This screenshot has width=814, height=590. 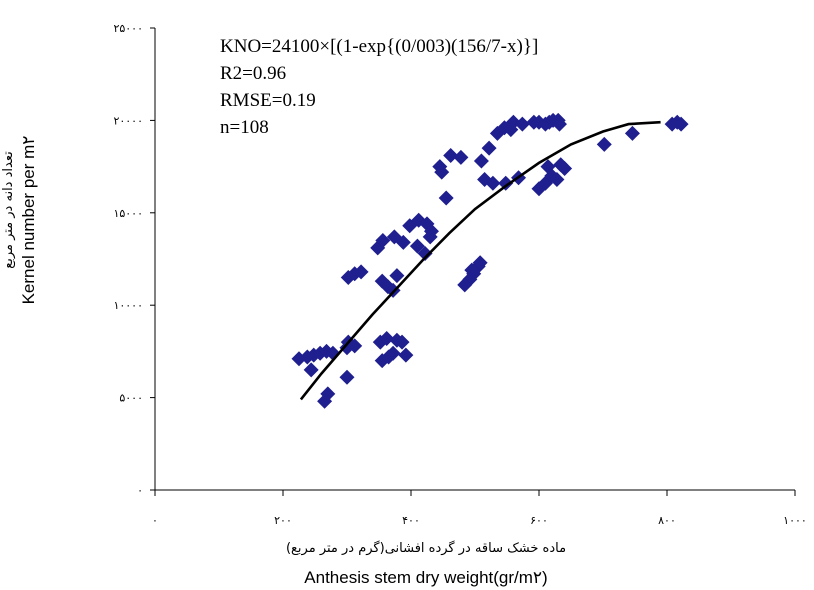 I want to click on y-tick-label: ۲۰۰۰۰, so click(x=128, y=120).